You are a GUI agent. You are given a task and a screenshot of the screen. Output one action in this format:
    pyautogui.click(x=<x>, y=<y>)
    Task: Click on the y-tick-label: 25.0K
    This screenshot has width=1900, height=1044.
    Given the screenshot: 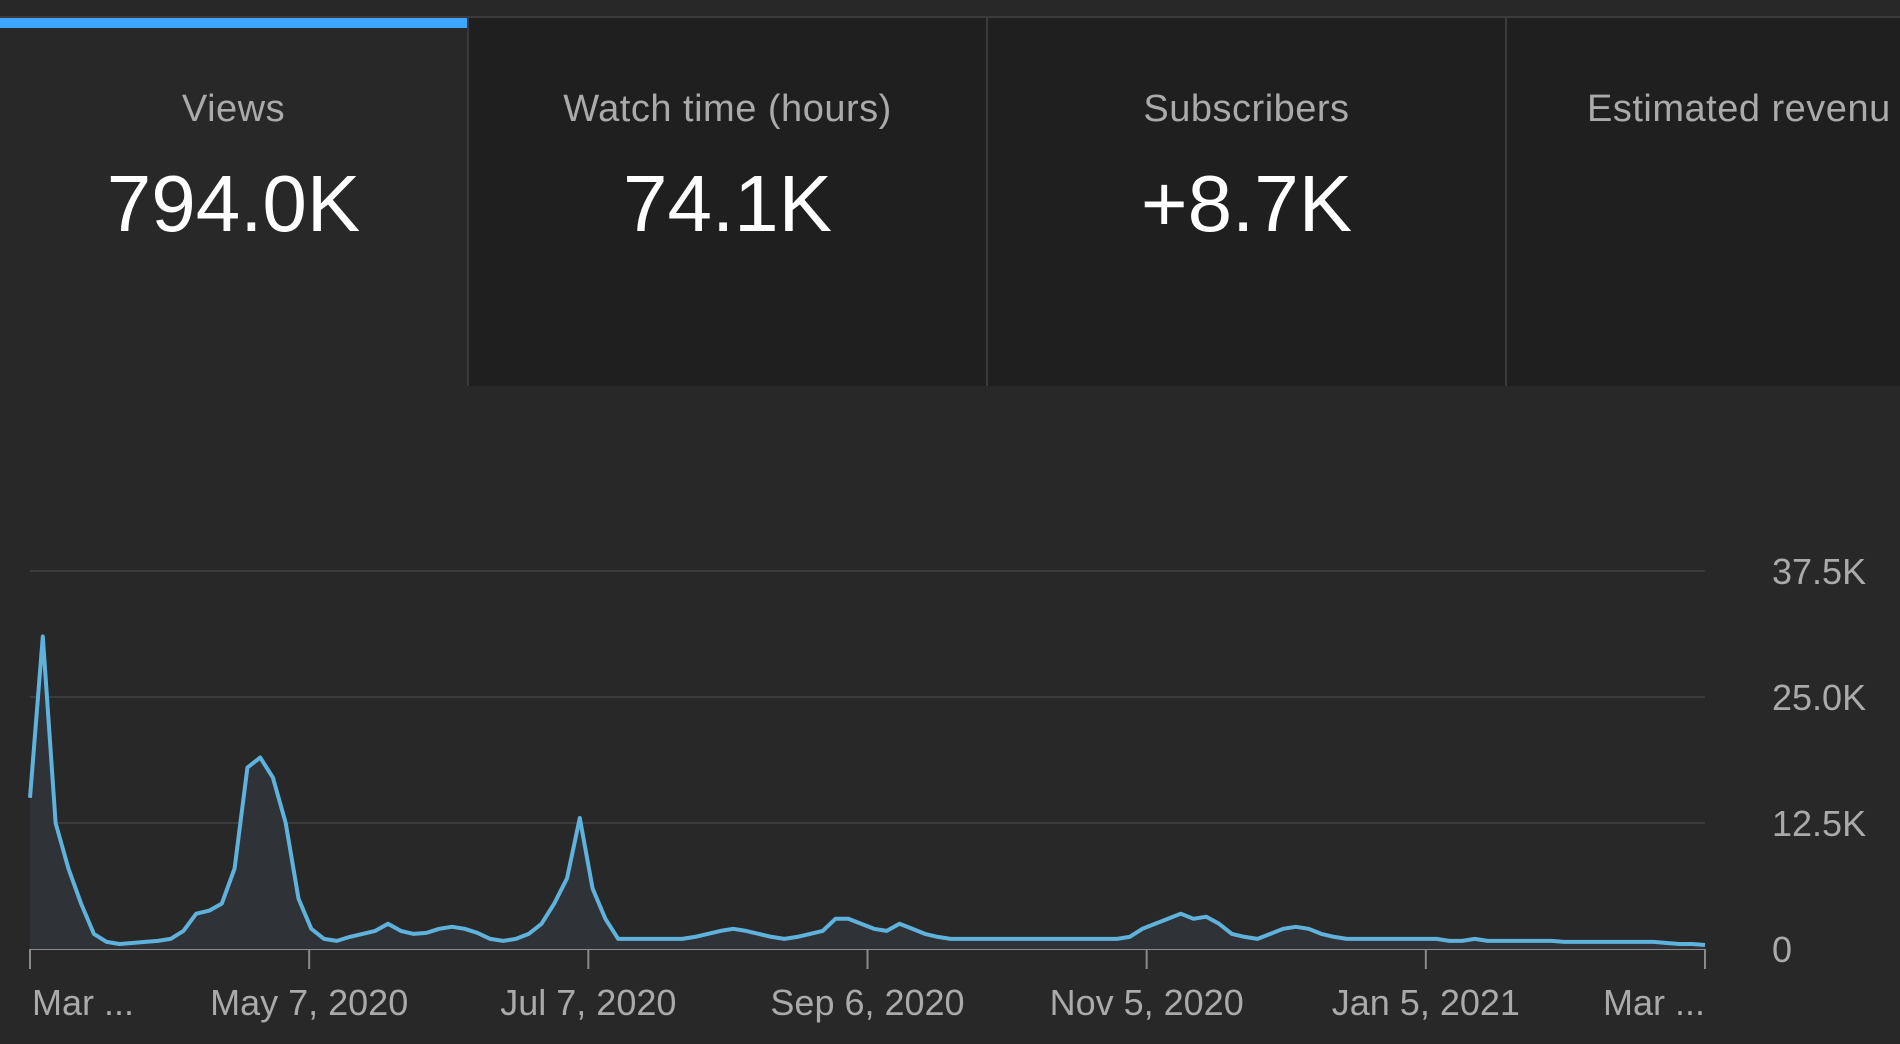 What is the action you would take?
    pyautogui.click(x=1819, y=697)
    